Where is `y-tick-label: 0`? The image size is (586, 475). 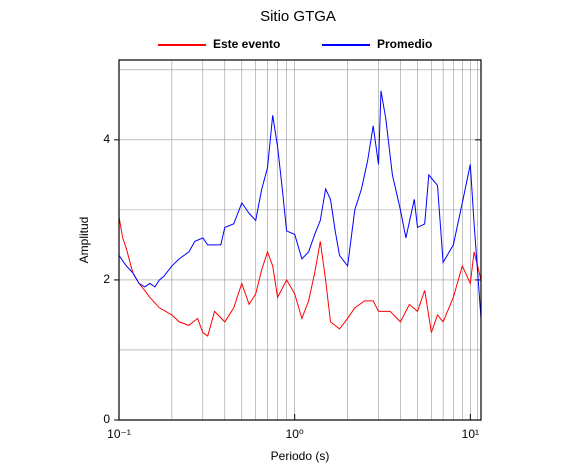 y-tick-label: 0 is located at coordinates (106, 419).